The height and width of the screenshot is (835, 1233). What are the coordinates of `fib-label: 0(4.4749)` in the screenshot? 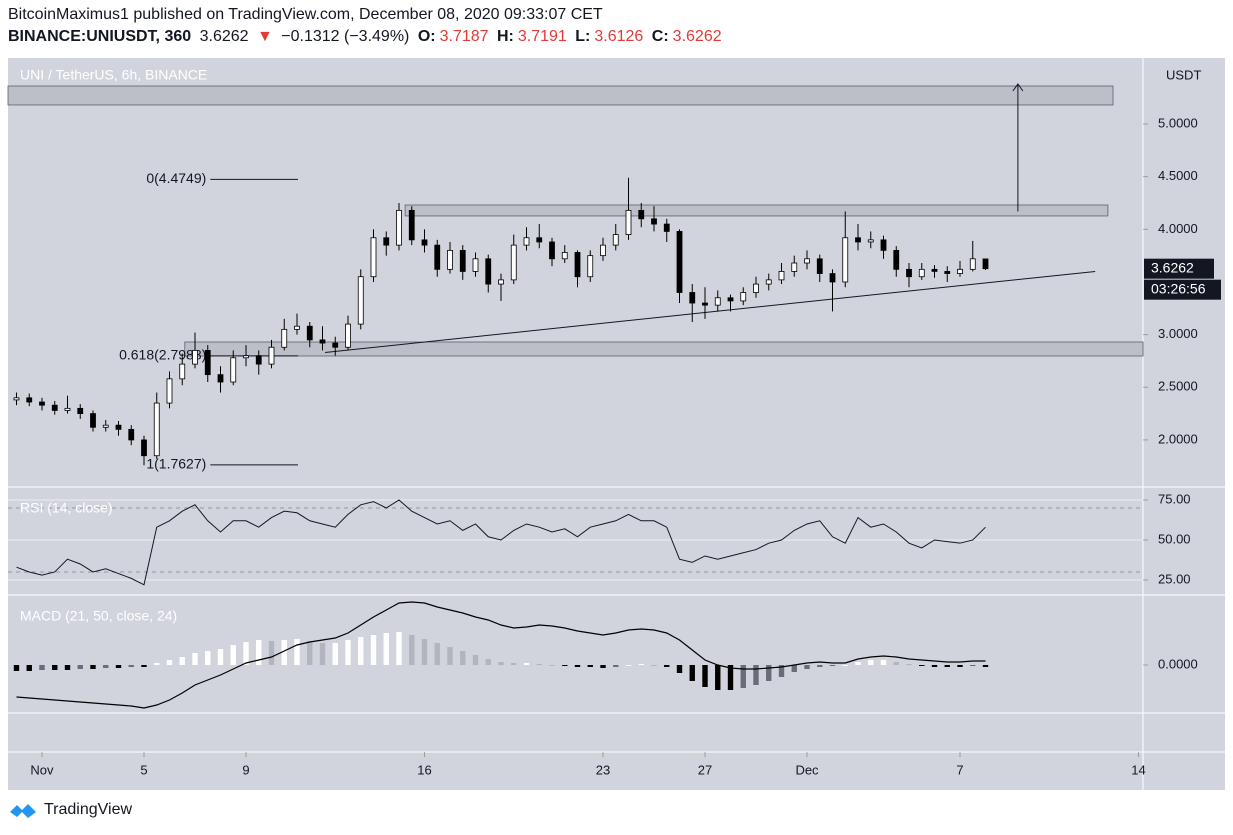 It's located at (176, 178).